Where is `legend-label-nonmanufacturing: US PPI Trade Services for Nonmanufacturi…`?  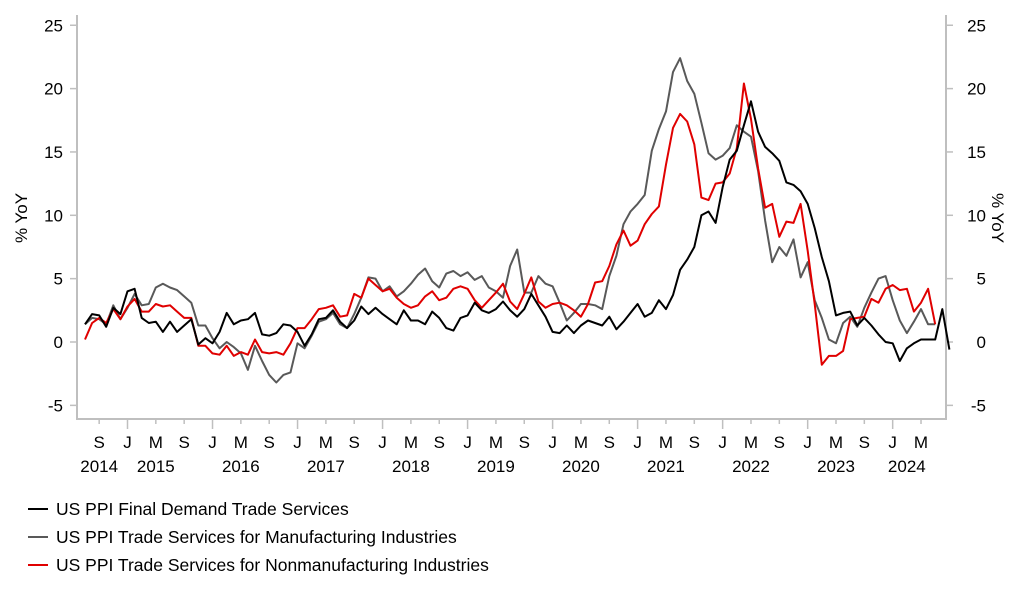
legend-label-nonmanufacturing: US PPI Trade Services for Nonmanufacturi… is located at coordinates (272, 564).